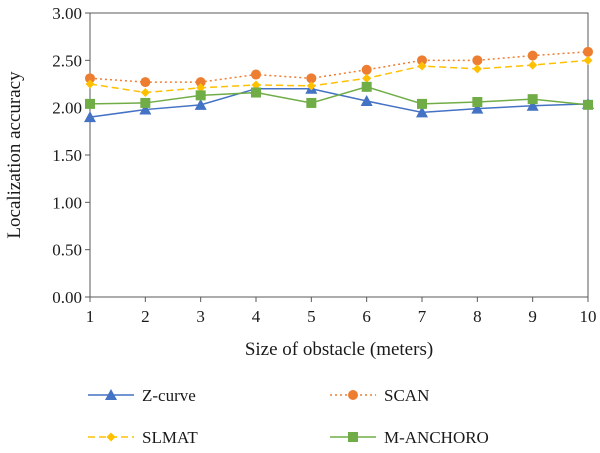  I want to click on series-line-slmat, so click(339, 76).